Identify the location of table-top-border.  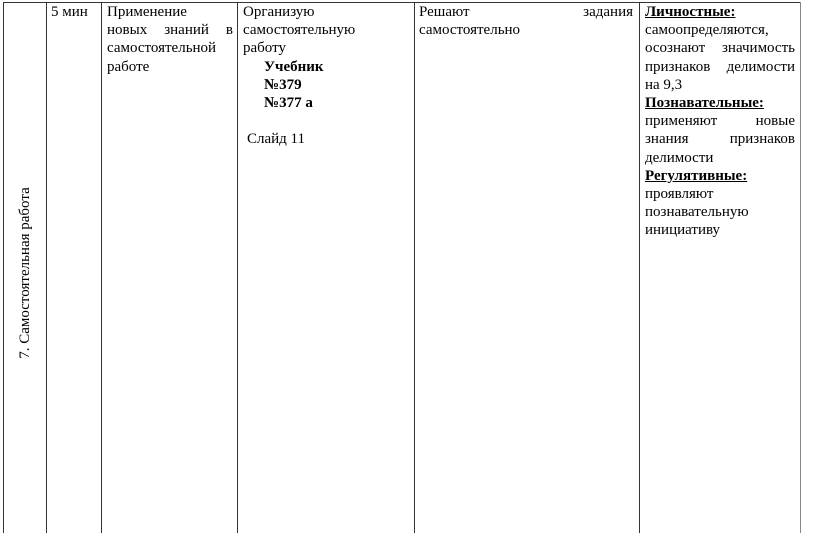
(402, 2).